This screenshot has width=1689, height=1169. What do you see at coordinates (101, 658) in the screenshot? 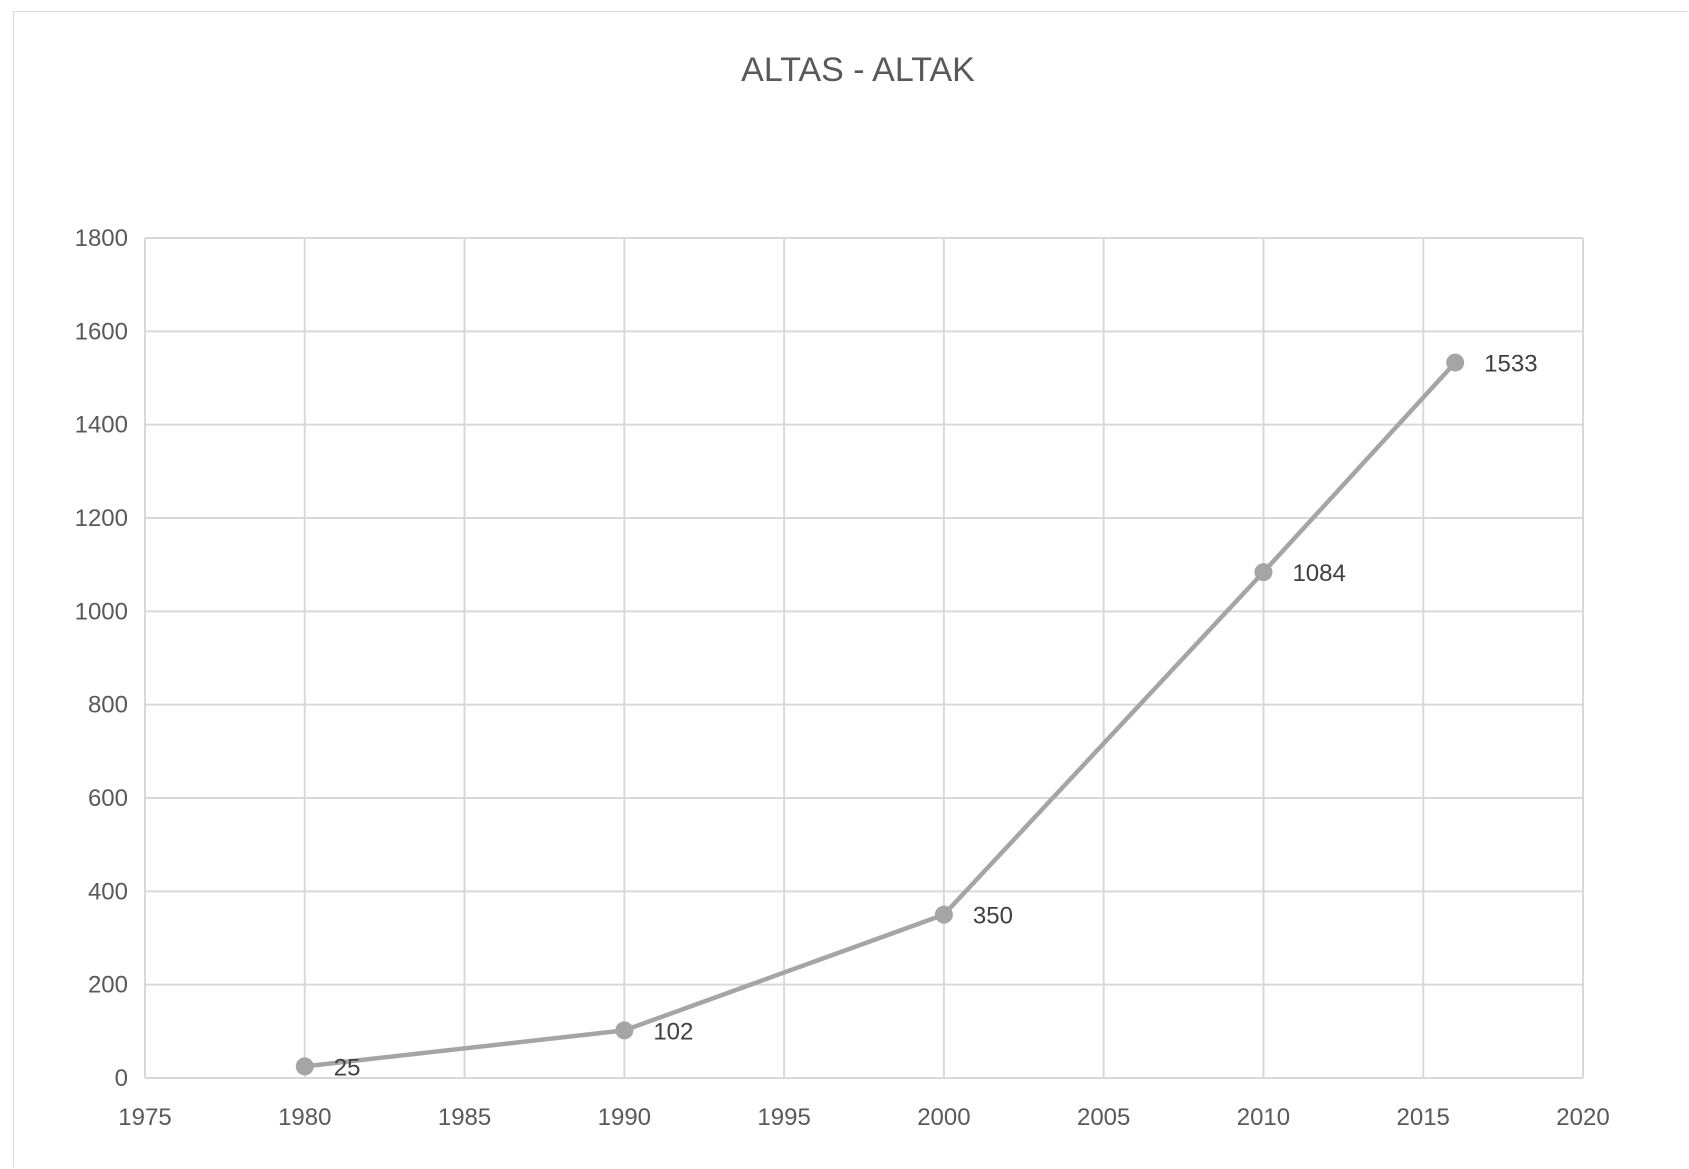
I see `y-axis-ticks: 0 200 400 600 800 1000 1200 1400 1600 1800` at bounding box center [101, 658].